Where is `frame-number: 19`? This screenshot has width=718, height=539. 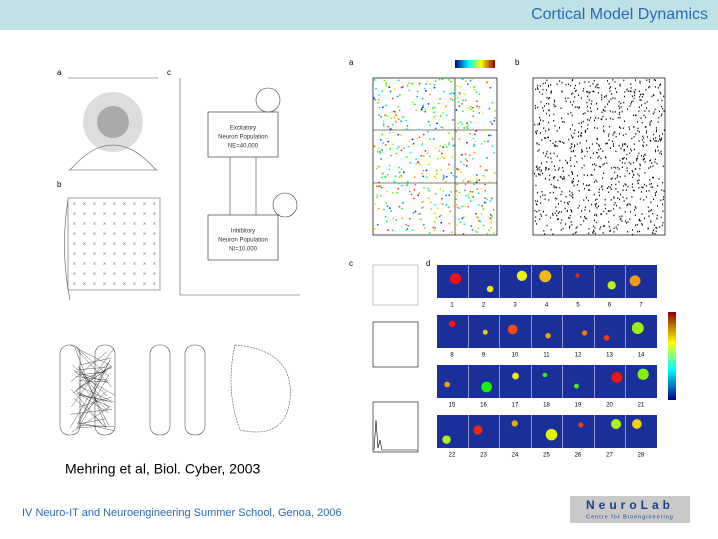 frame-number: 19 is located at coordinates (578, 406).